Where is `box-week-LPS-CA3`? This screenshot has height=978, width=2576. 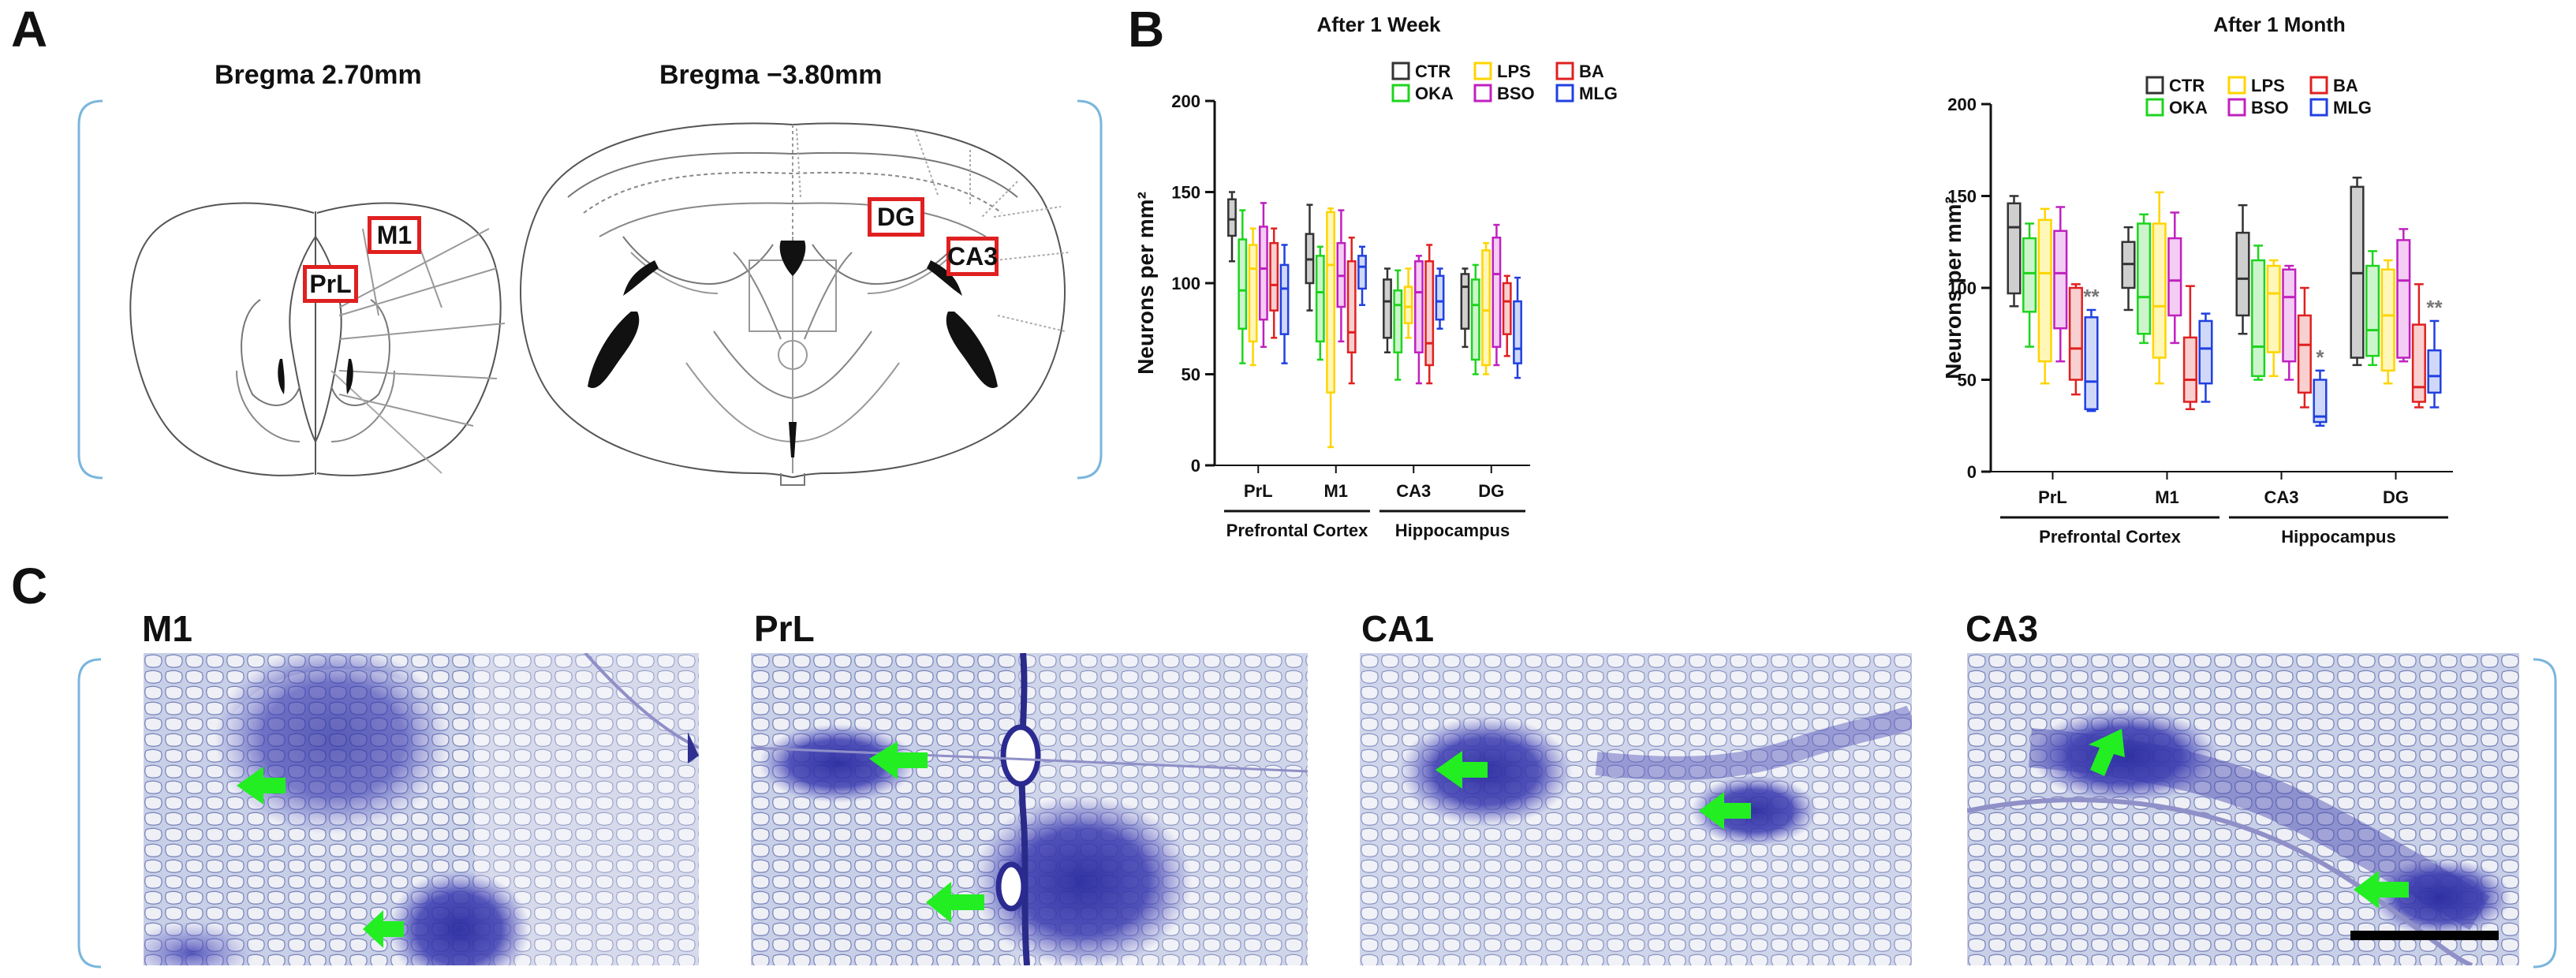
box-week-LPS-CA3 is located at coordinates (1408, 305).